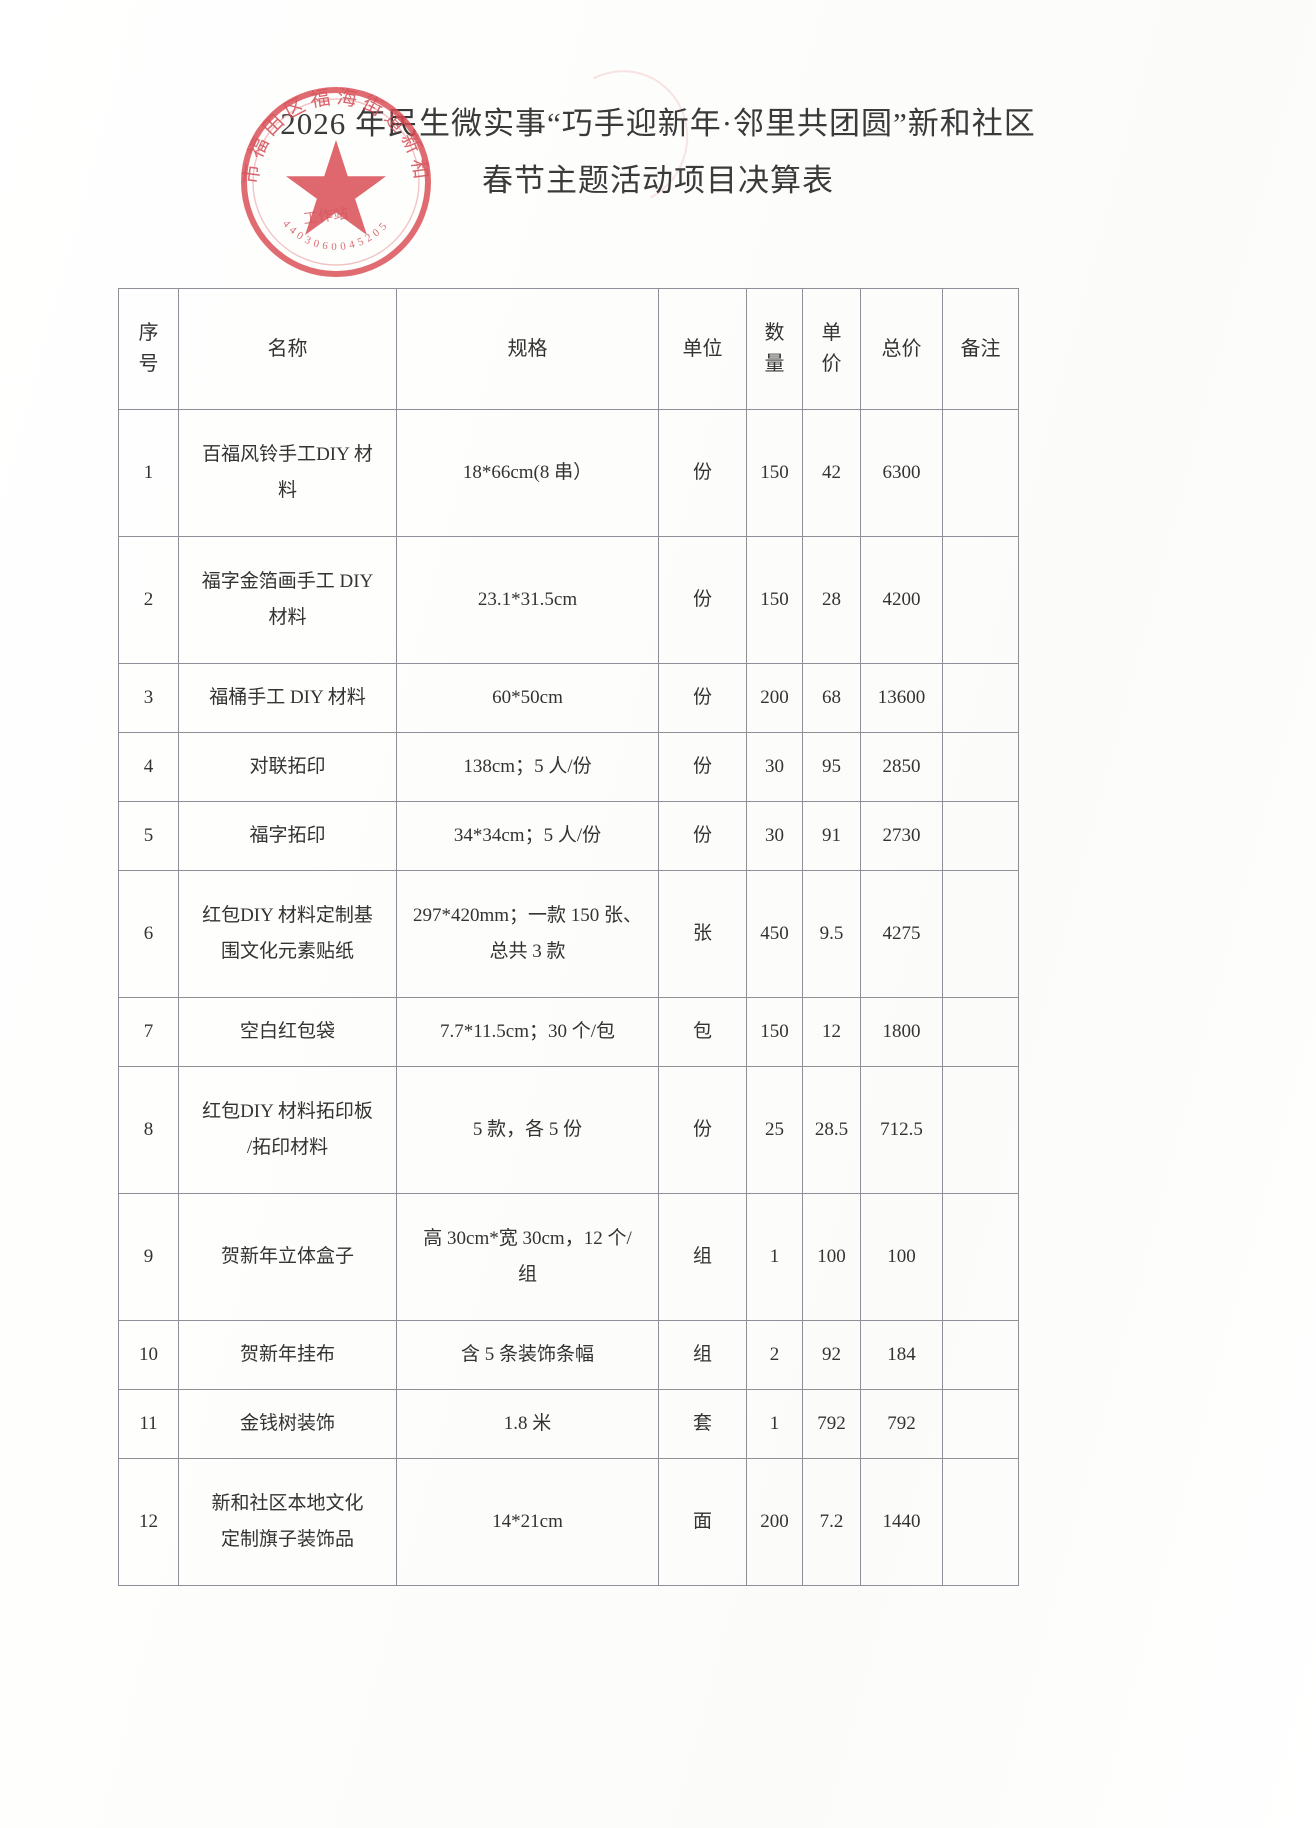 The image size is (1316, 1828). I want to click on table-row: 3 福桶手工 DIY 材料 60*50cm 份 200 68 13600, so click(568, 698).